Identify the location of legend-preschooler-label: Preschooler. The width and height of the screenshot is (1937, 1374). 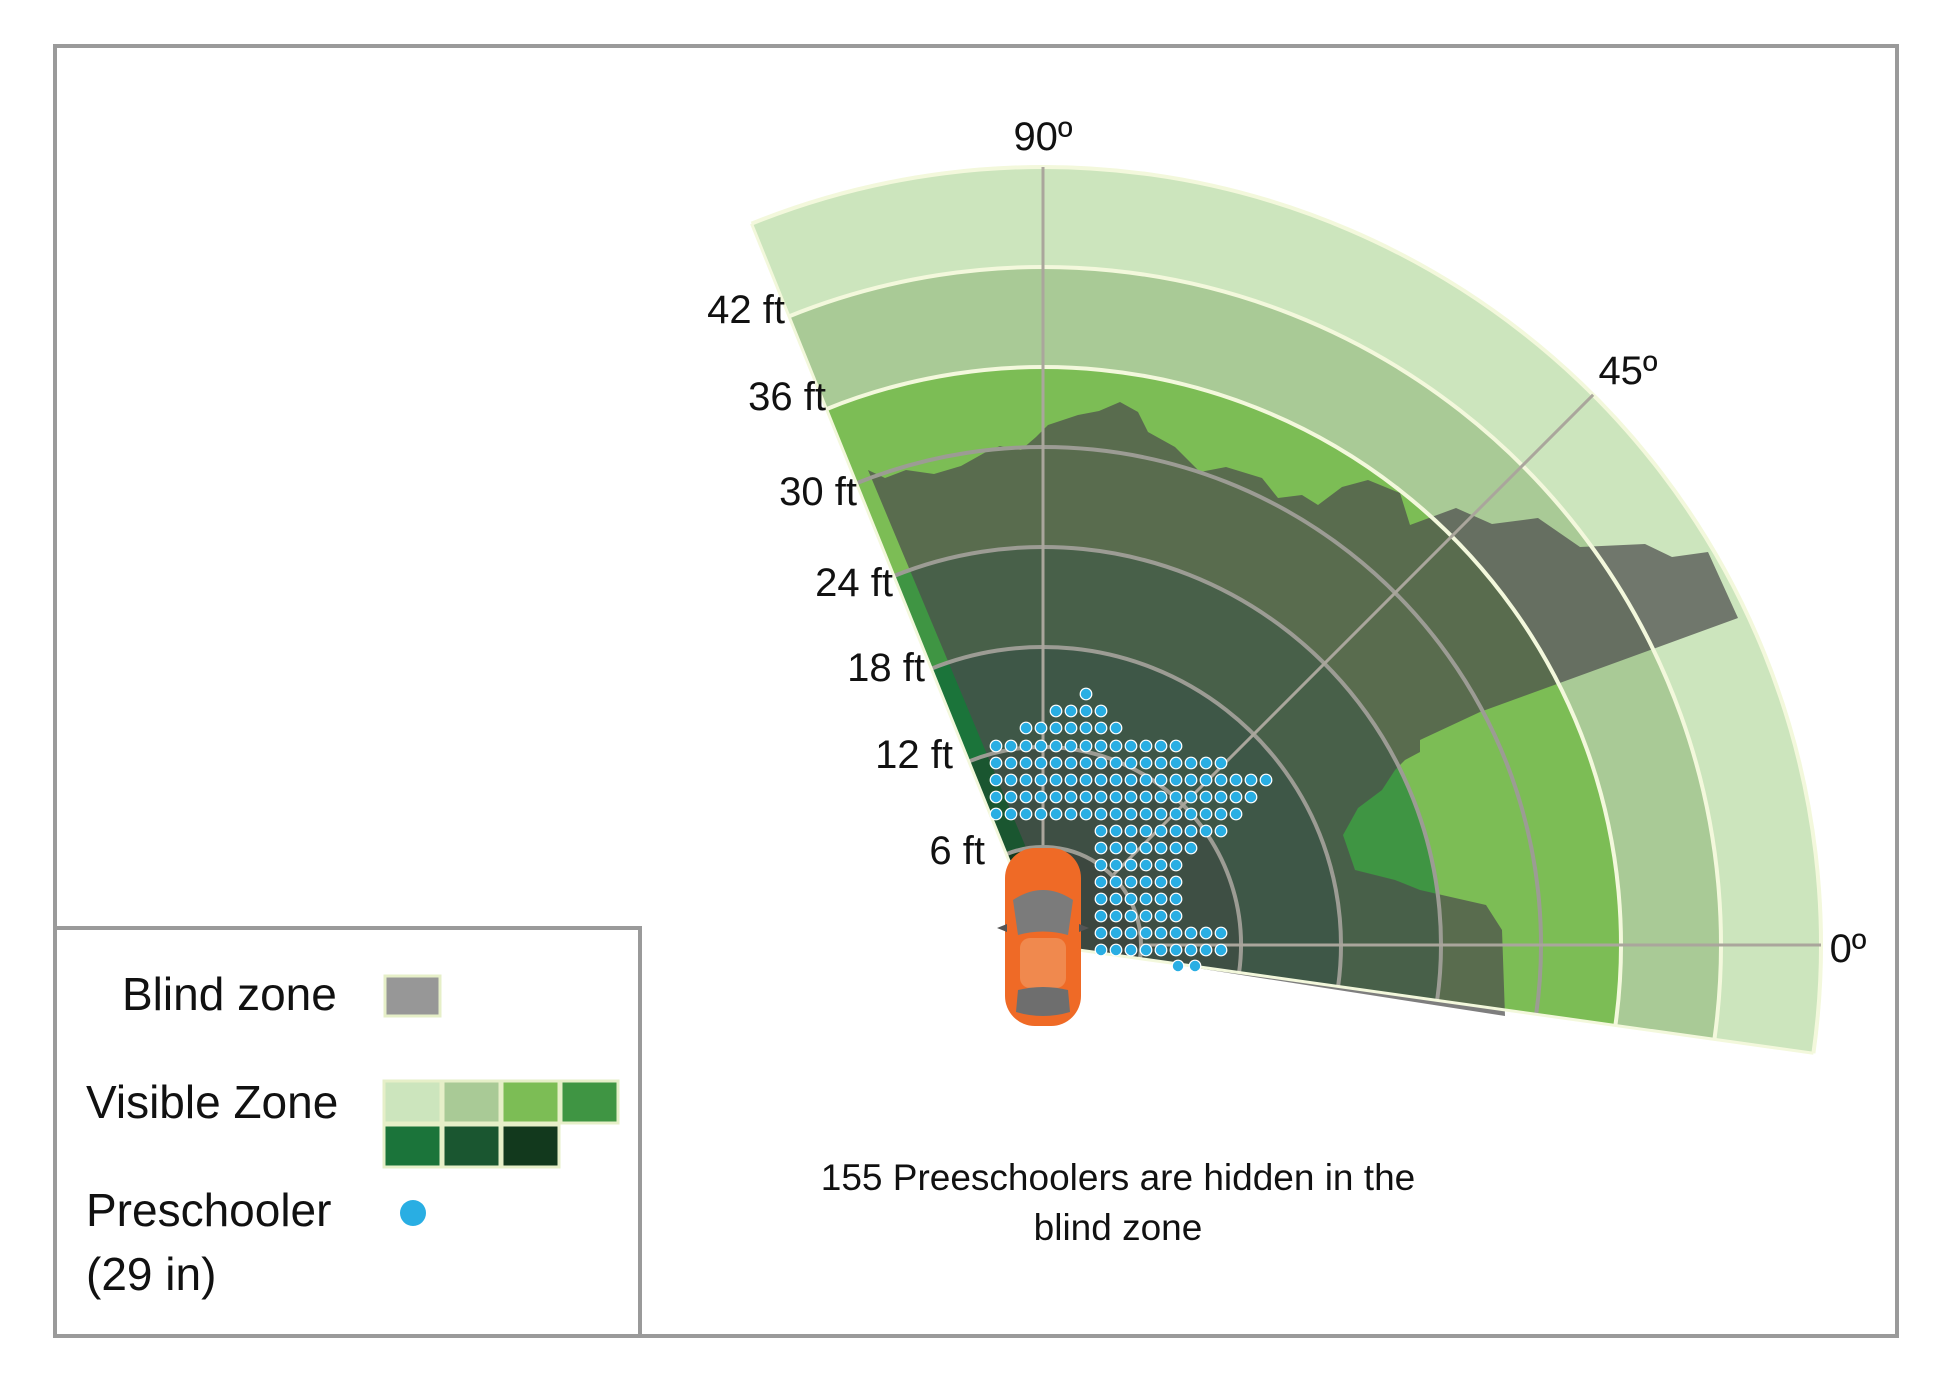
(208, 1210).